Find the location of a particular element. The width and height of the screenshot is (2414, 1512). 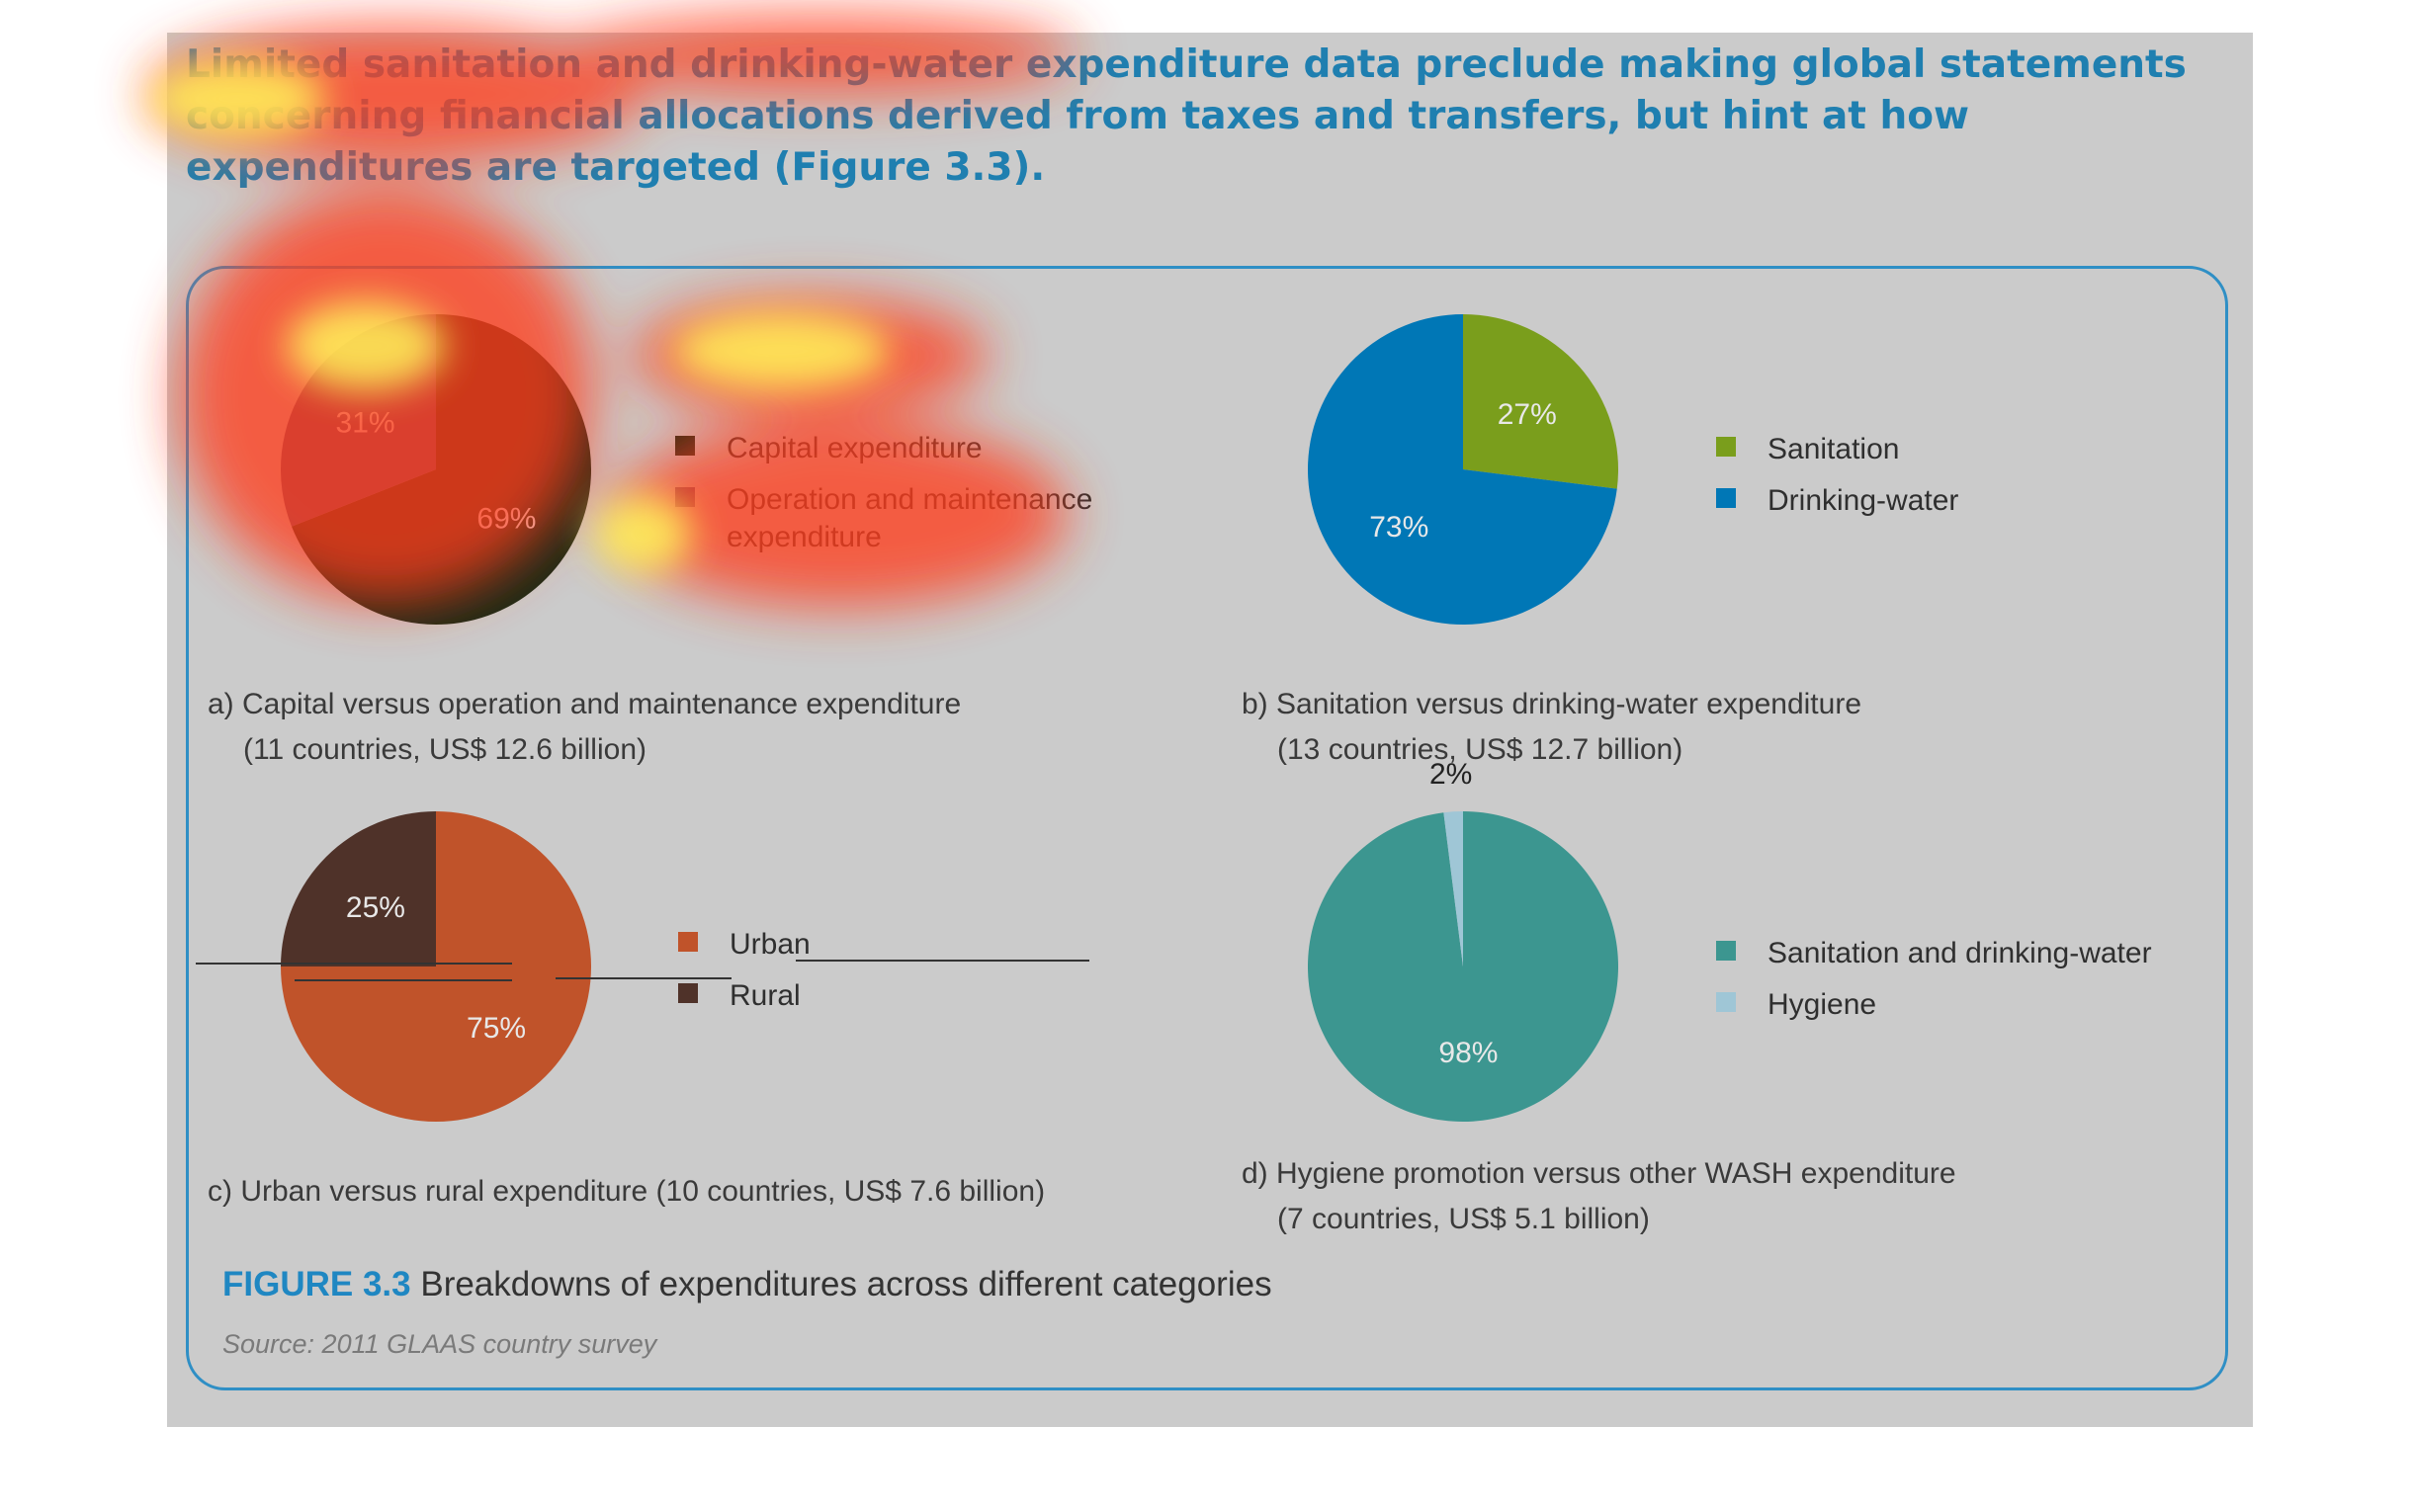

caption-b-line2: (13 countries, US$ 12.7 billion) is located at coordinates (1480, 749).